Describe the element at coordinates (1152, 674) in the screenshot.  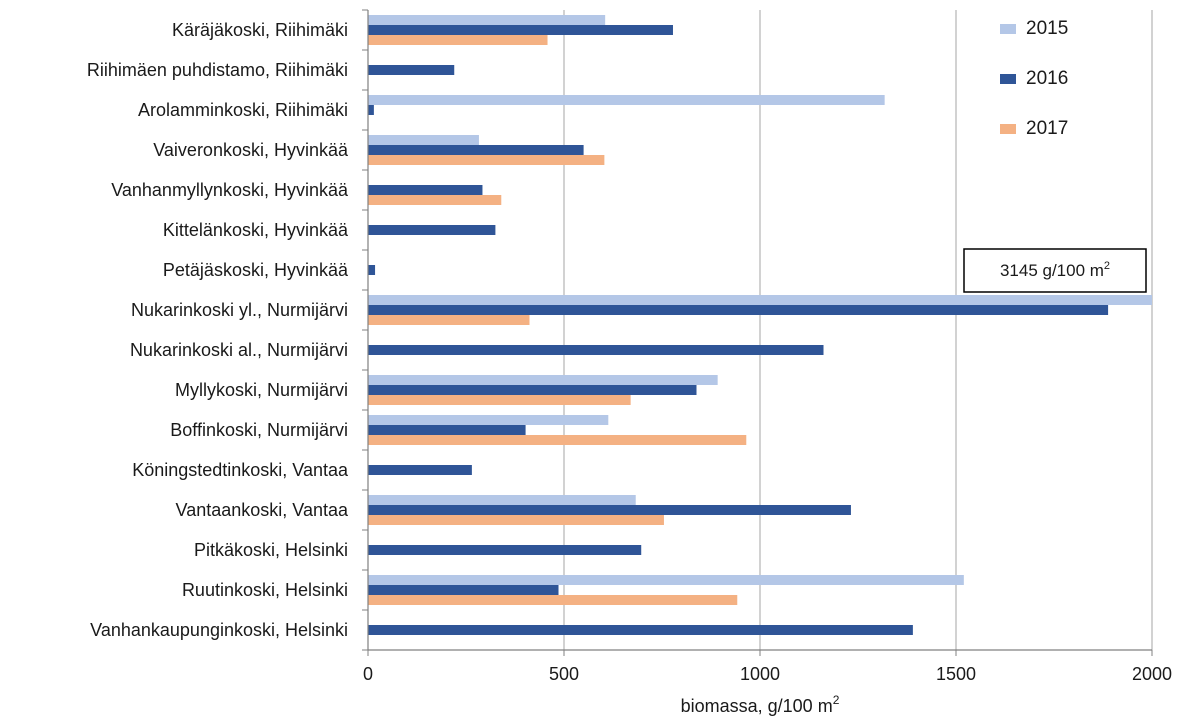
I see `x-tick-label: 2000` at that location.